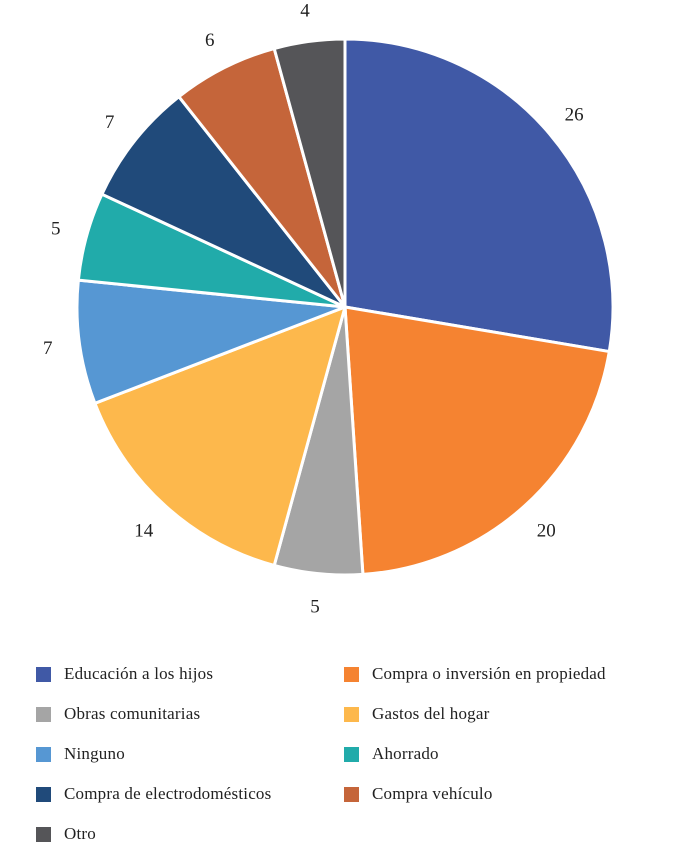  I want to click on legend-label: Educación a los hijos, so click(139, 673).